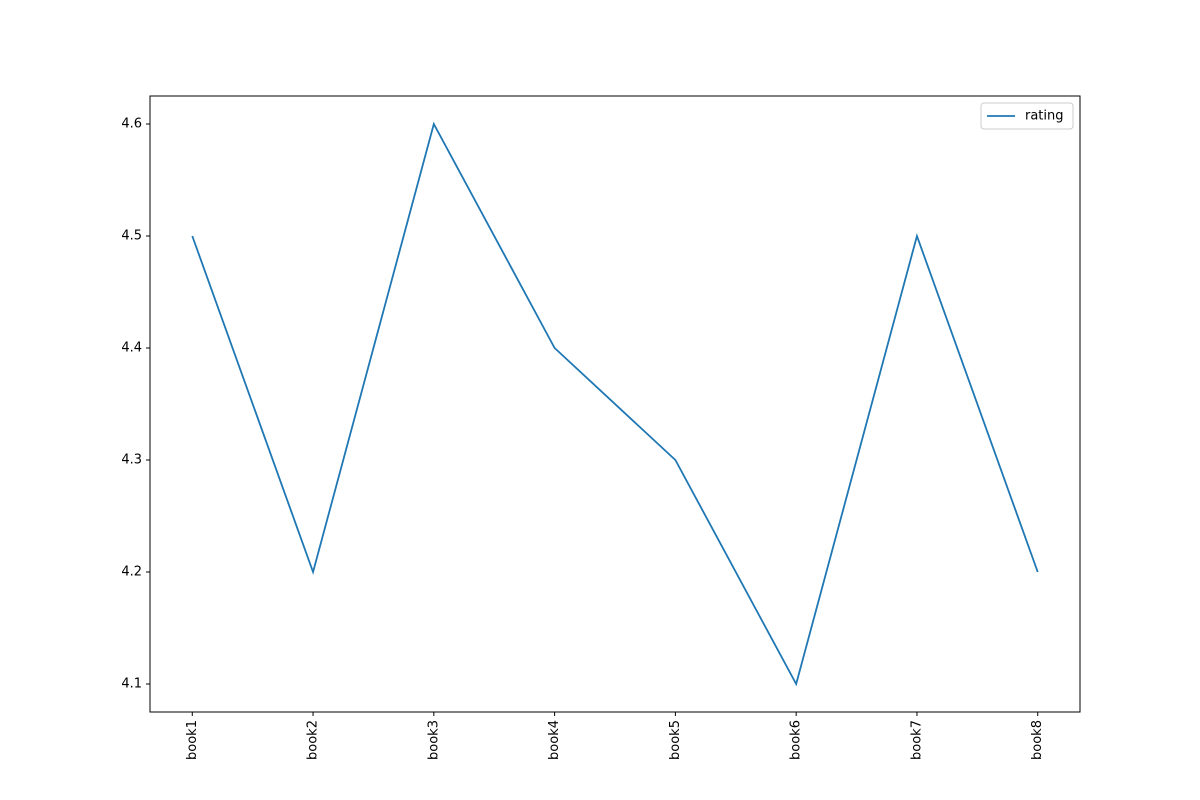  Describe the element at coordinates (131, 460) in the screenshot. I see `y-tick-label: 4.3` at that location.